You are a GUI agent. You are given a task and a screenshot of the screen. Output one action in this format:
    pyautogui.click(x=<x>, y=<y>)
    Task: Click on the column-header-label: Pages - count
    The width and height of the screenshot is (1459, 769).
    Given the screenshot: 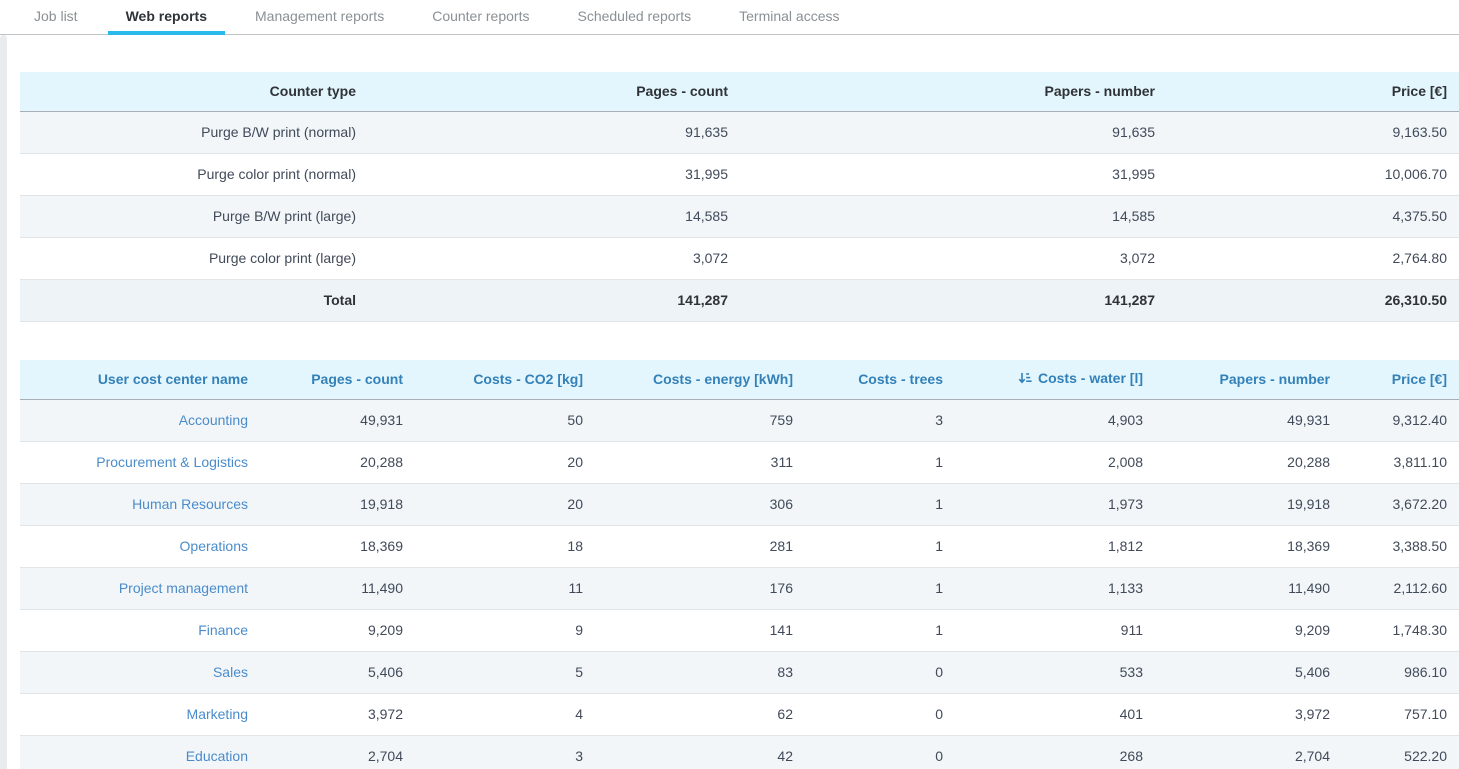 What is the action you would take?
    pyautogui.click(x=357, y=379)
    